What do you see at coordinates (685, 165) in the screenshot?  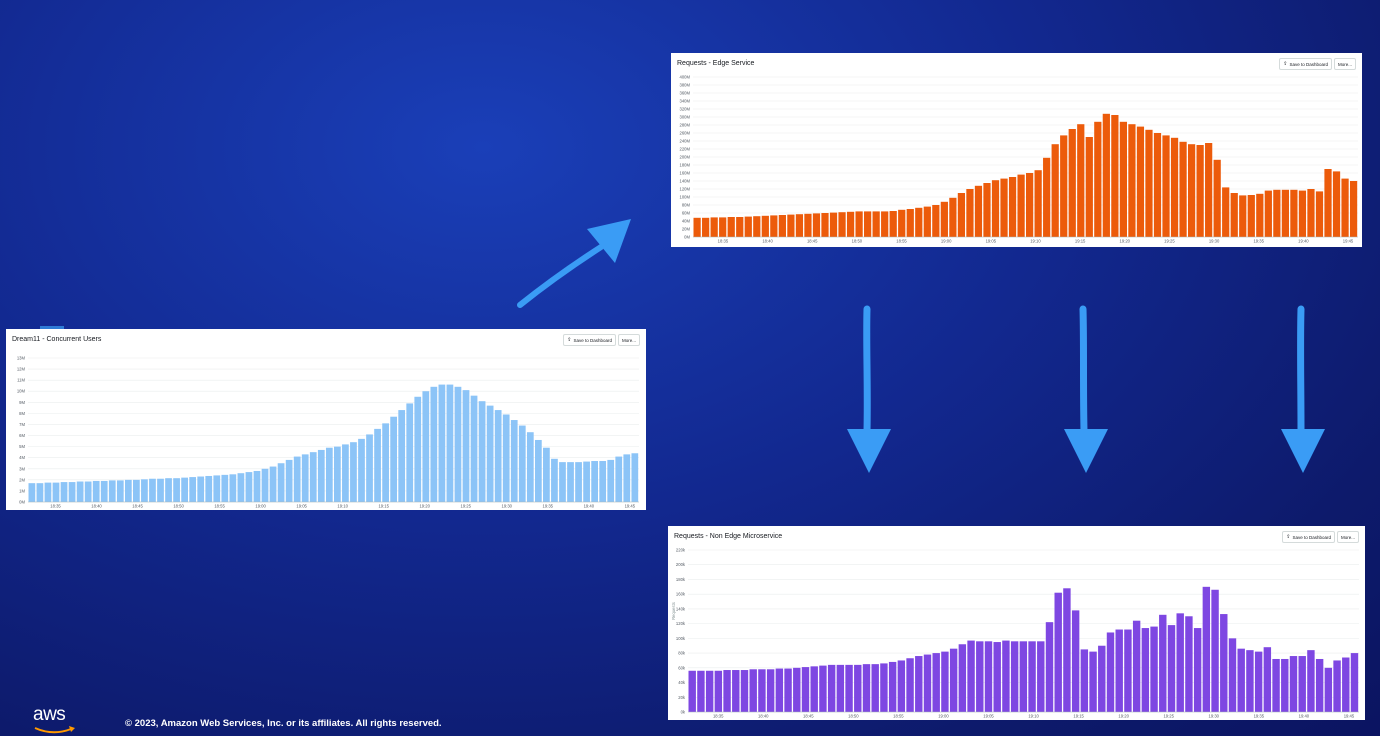 I see `y-tick-label: 180M` at bounding box center [685, 165].